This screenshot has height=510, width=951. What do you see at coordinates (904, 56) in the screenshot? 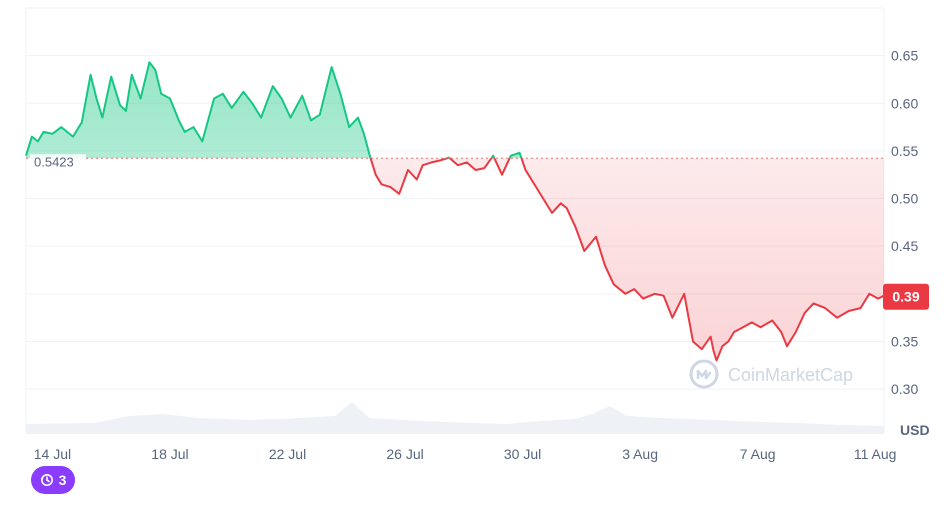
I see `y-tick-label: 0.65` at bounding box center [904, 56].